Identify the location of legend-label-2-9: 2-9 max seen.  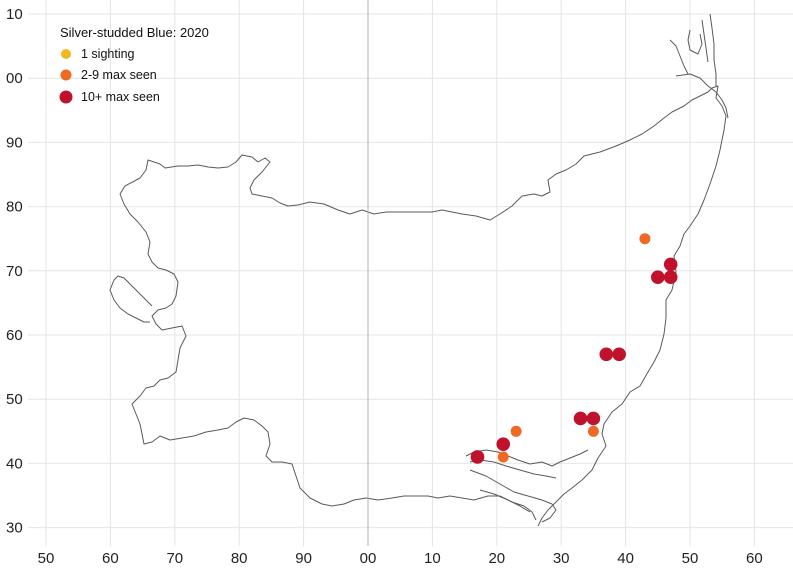
(119, 75).